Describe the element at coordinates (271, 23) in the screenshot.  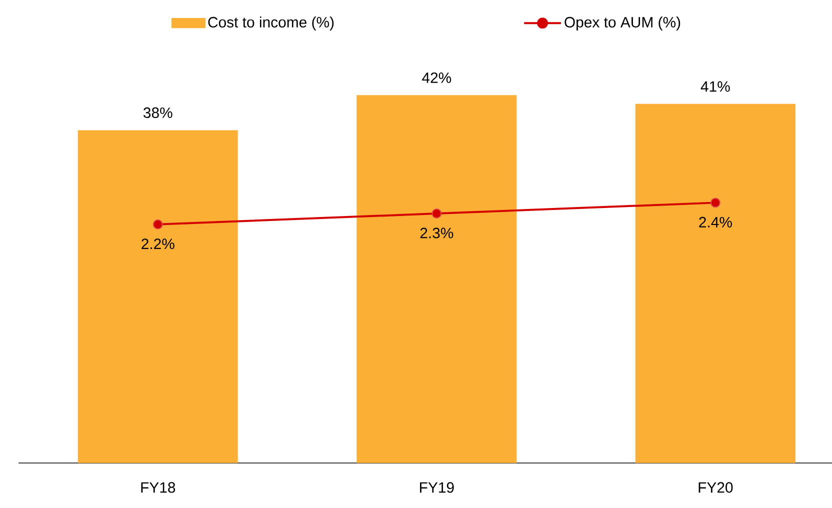
I see `legend-label: Cost to income (%)` at that location.